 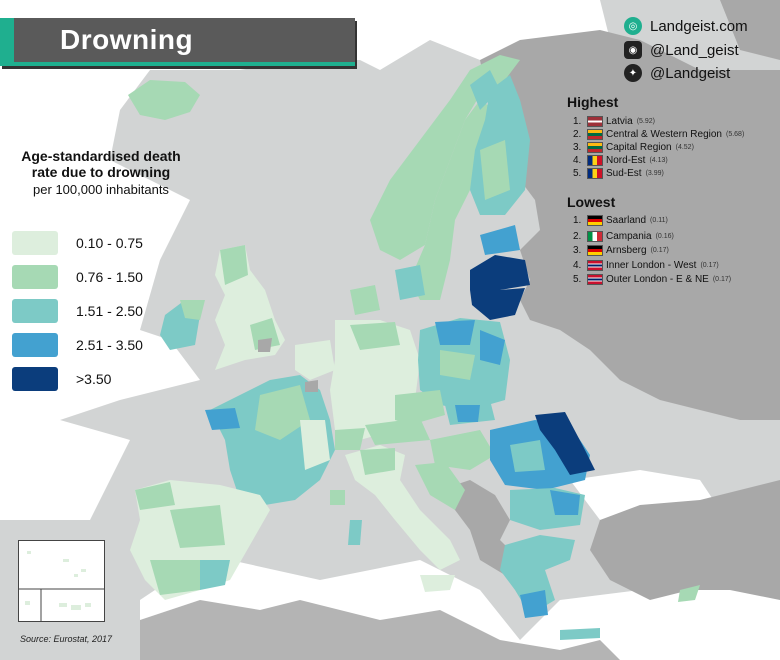 What do you see at coordinates (61, 379) in the screenshot?
I see `legend-item: >3.50` at bounding box center [61, 379].